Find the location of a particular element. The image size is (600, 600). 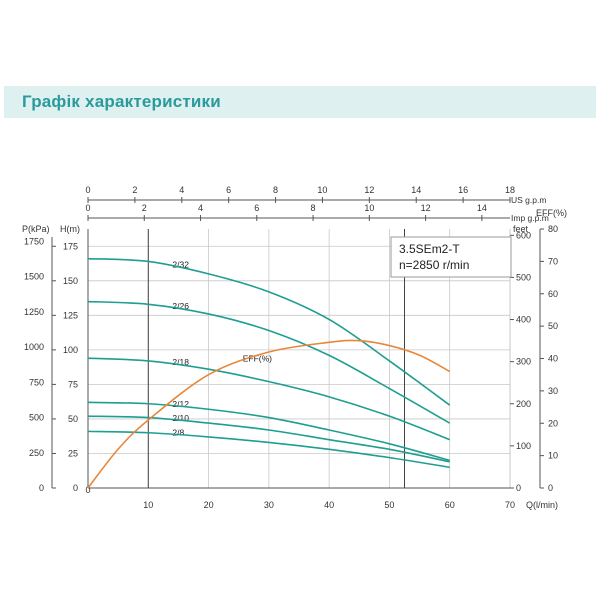

eff-tick-label: 40 is located at coordinates (553, 359).